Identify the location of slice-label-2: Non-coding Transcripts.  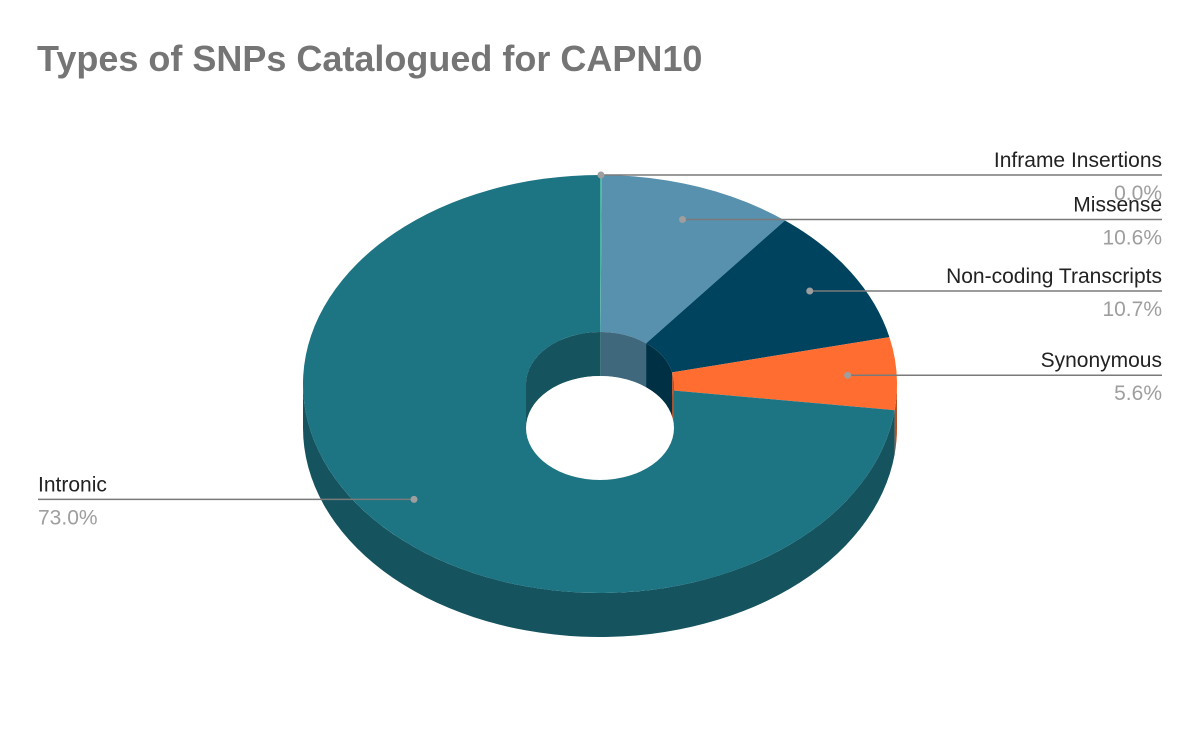
(1054, 276).